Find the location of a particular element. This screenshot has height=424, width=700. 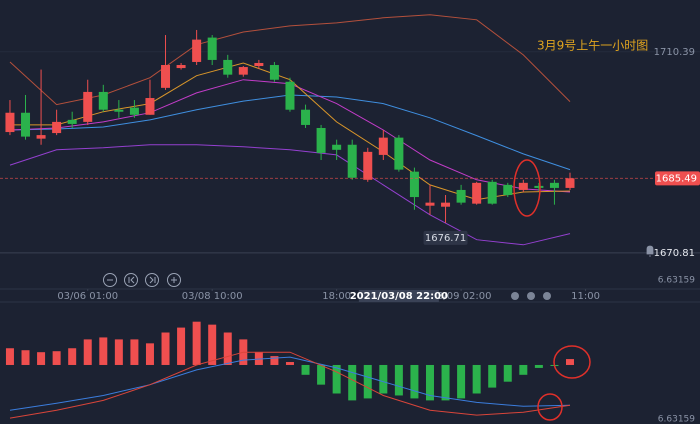

last-price-label: 1685.49 is located at coordinates (676, 178).